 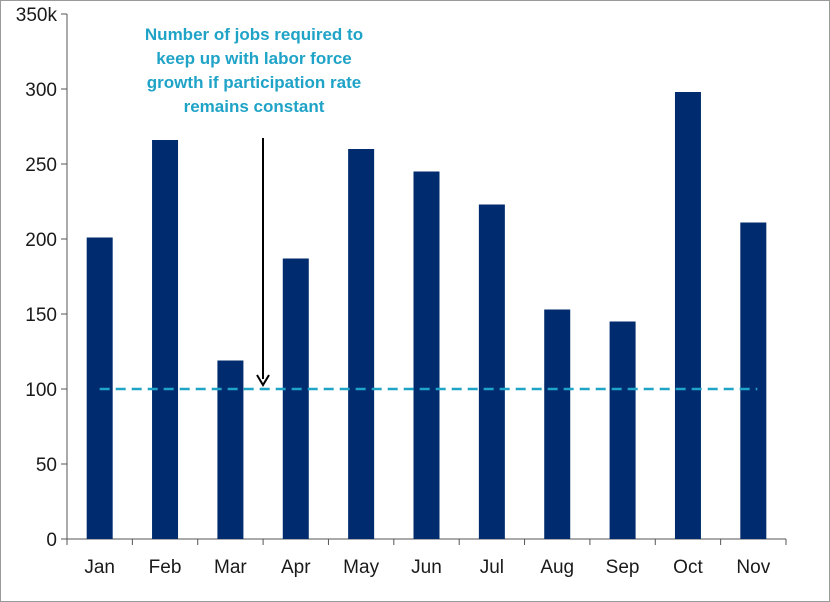 I want to click on annotation-arrow-layer, so click(x=263, y=262).